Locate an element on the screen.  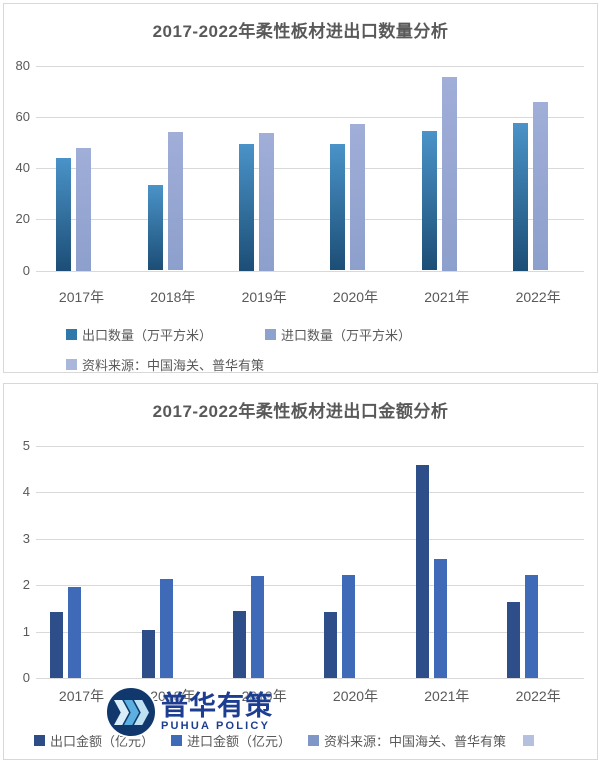
legend-extra-entry is located at coordinates (529, 740).